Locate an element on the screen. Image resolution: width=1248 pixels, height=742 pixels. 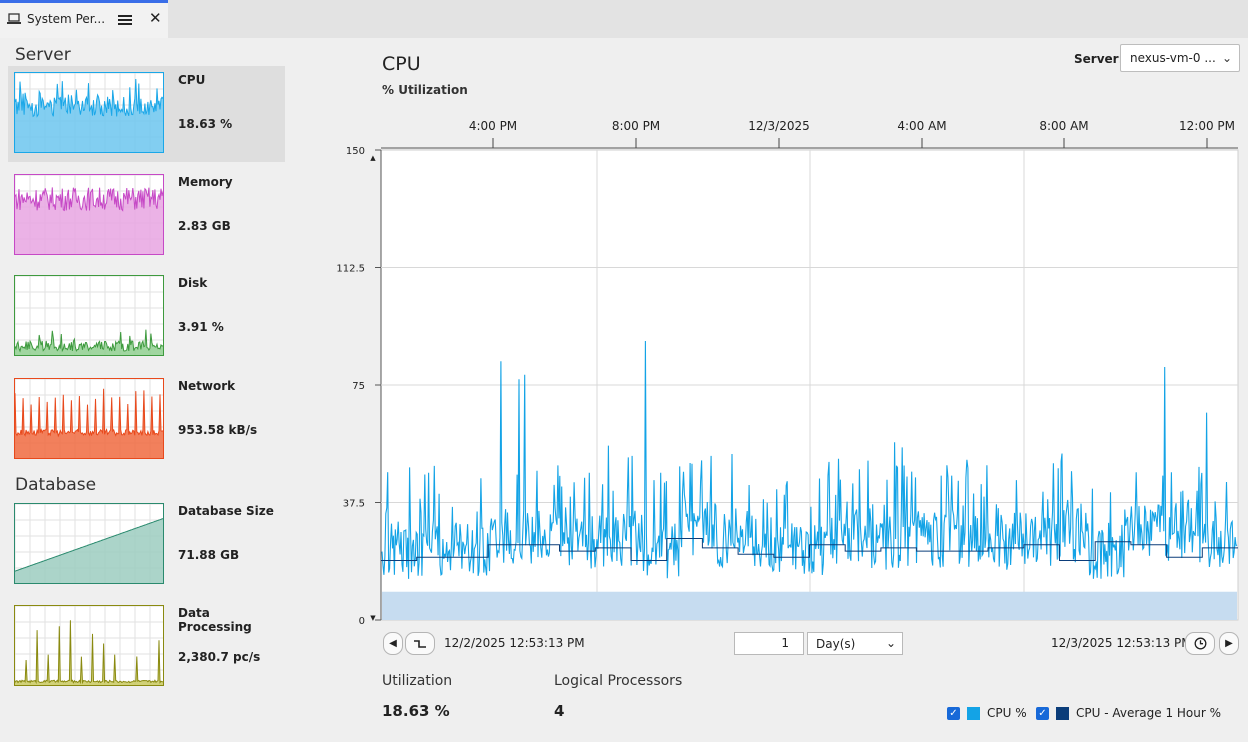
card-value: 3.91 % is located at coordinates (201, 327).